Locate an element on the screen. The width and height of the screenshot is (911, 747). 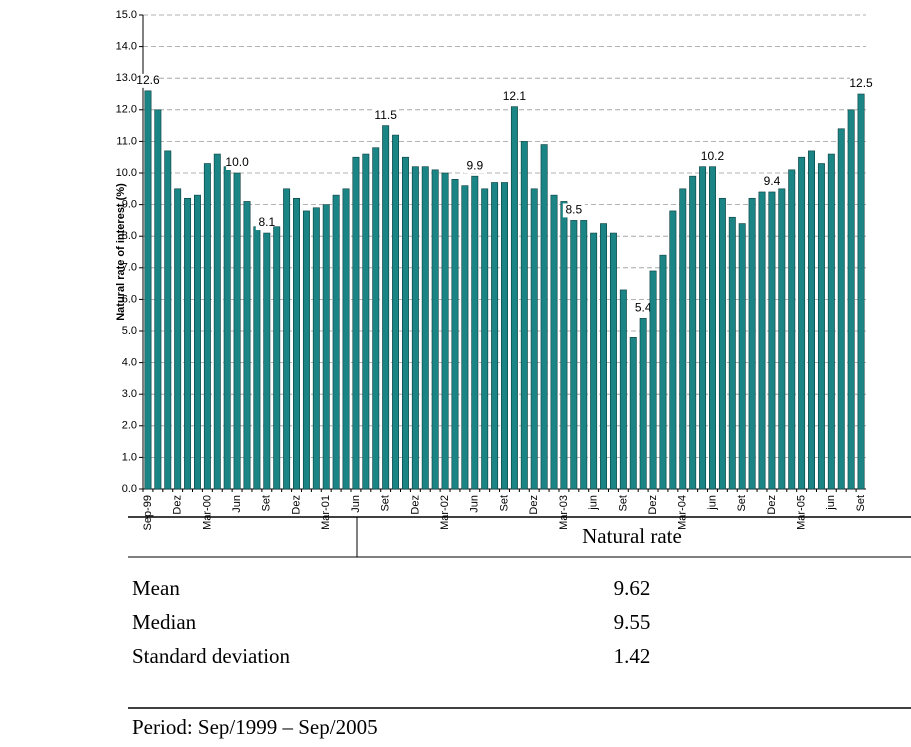
y-tick-label: 0.0 is located at coordinates (129, 489).